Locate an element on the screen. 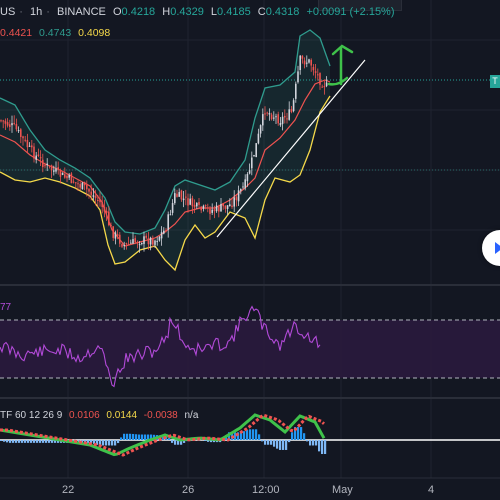 This screenshot has height=500, width=500. ohlc-l-label: L is located at coordinates (214, 12).